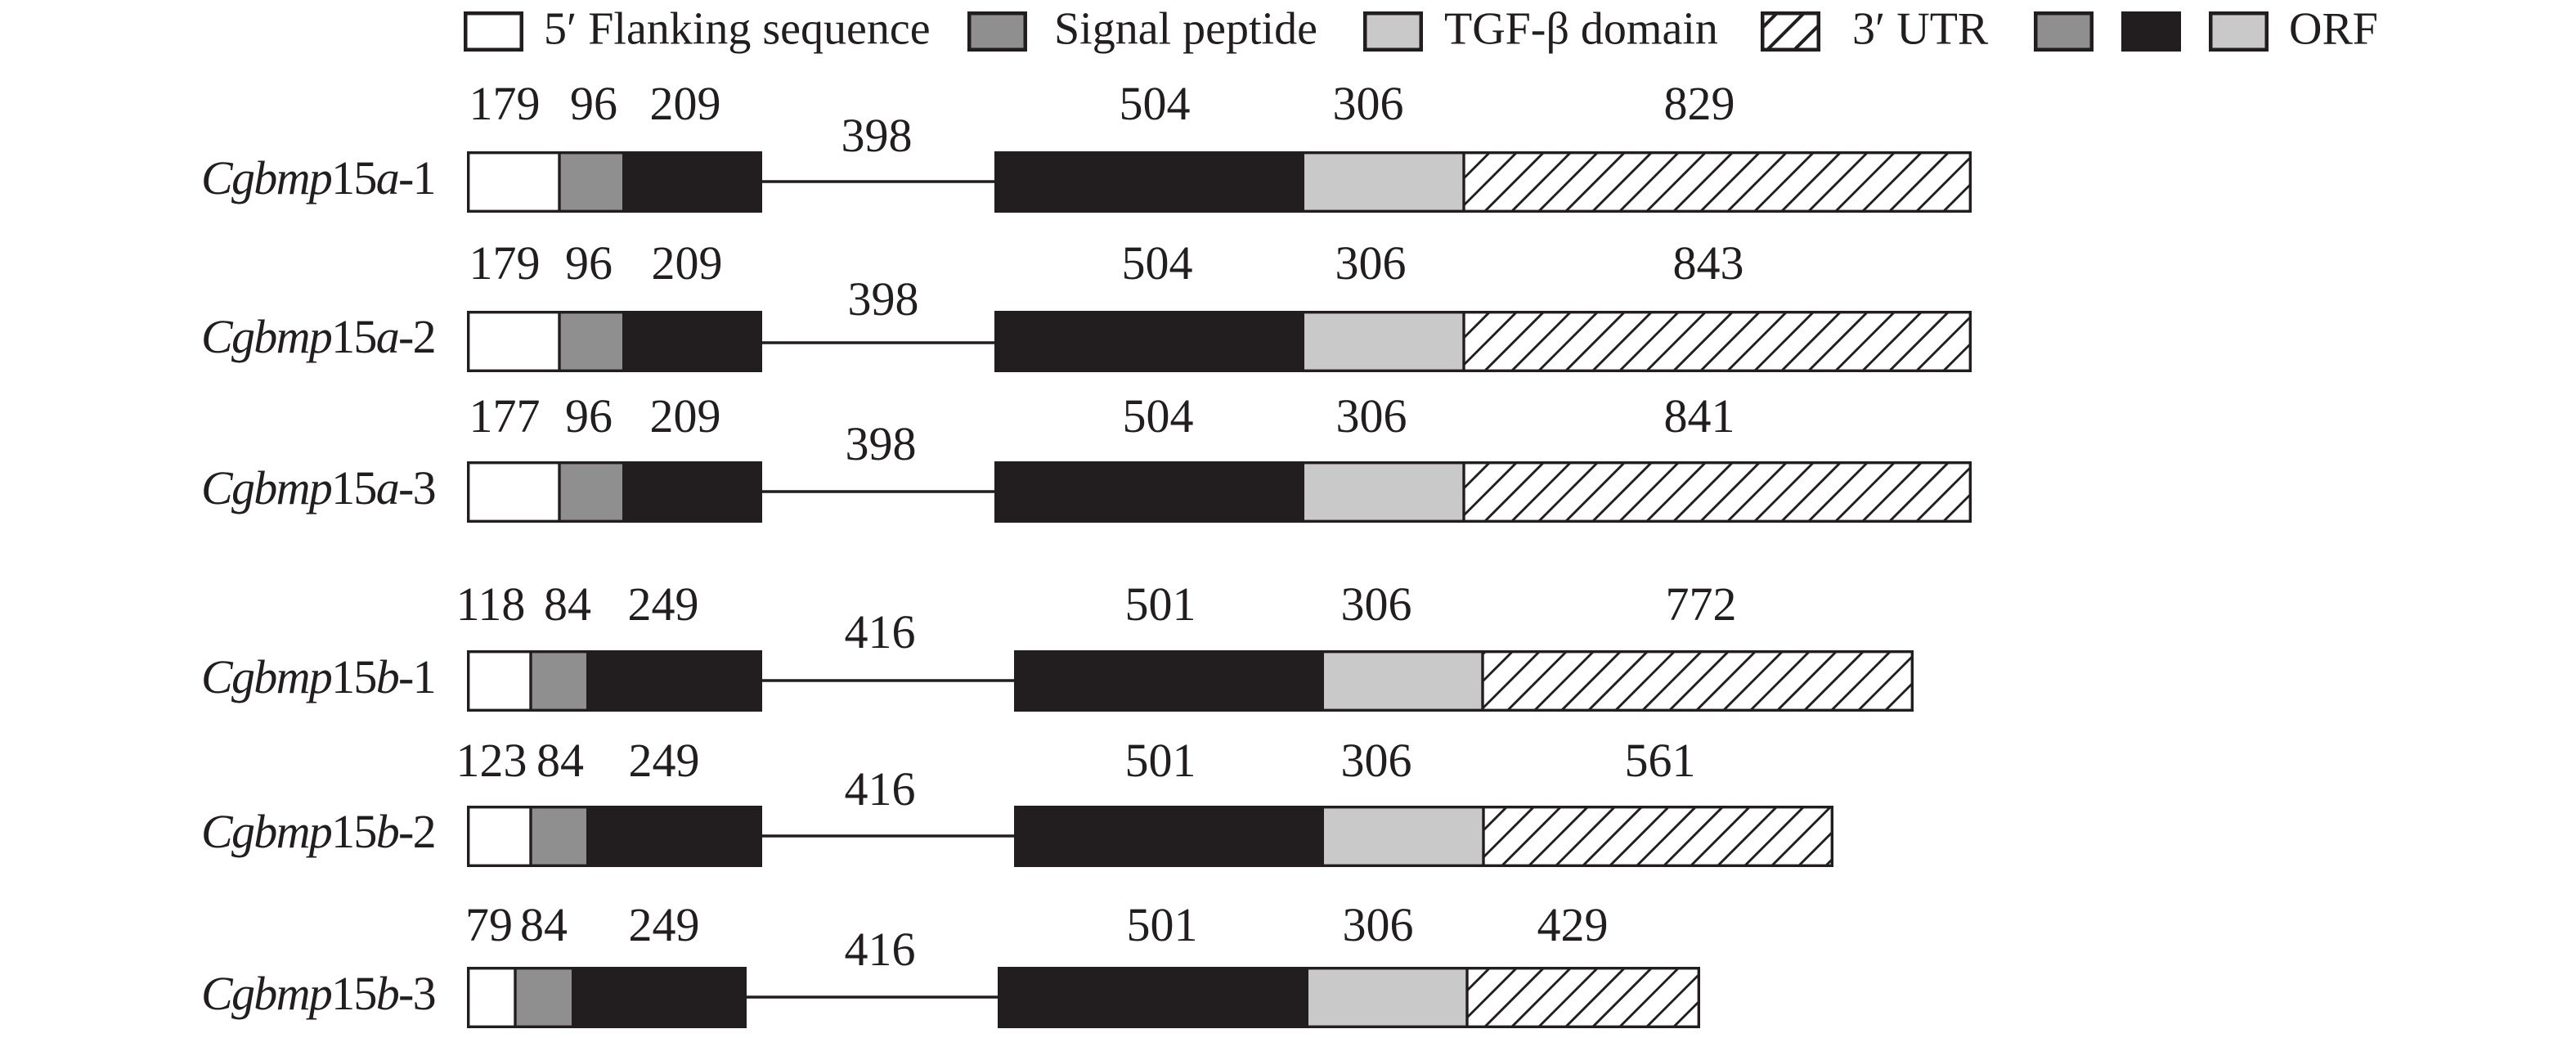 The height and width of the screenshot is (1038, 2576). Describe the element at coordinates (318, 177) in the screenshot. I see `svg-text: Cgbmp15a-1` at that location.